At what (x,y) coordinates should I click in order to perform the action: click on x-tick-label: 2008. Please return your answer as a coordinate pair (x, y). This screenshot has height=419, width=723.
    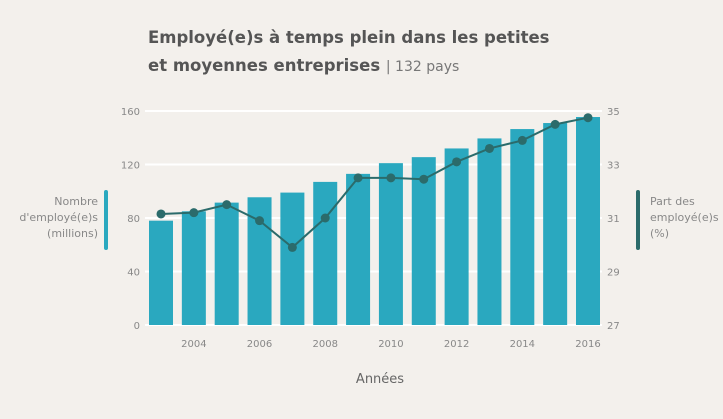
    Looking at the image, I should click on (325, 344).